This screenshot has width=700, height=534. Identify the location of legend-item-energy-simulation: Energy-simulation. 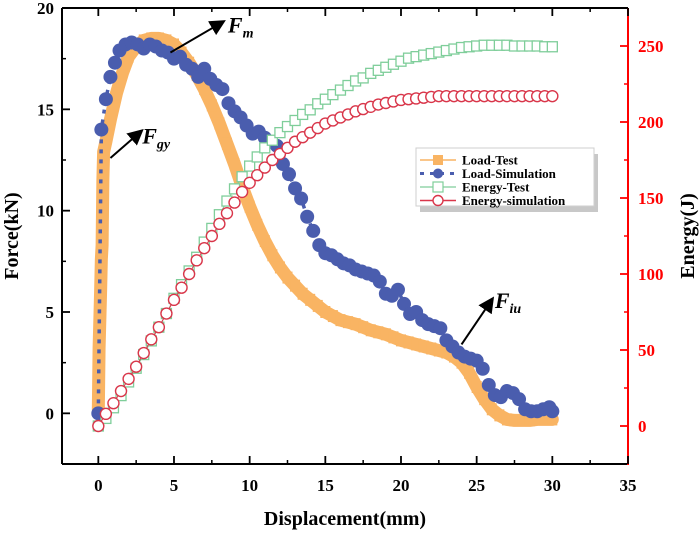
(493, 200).